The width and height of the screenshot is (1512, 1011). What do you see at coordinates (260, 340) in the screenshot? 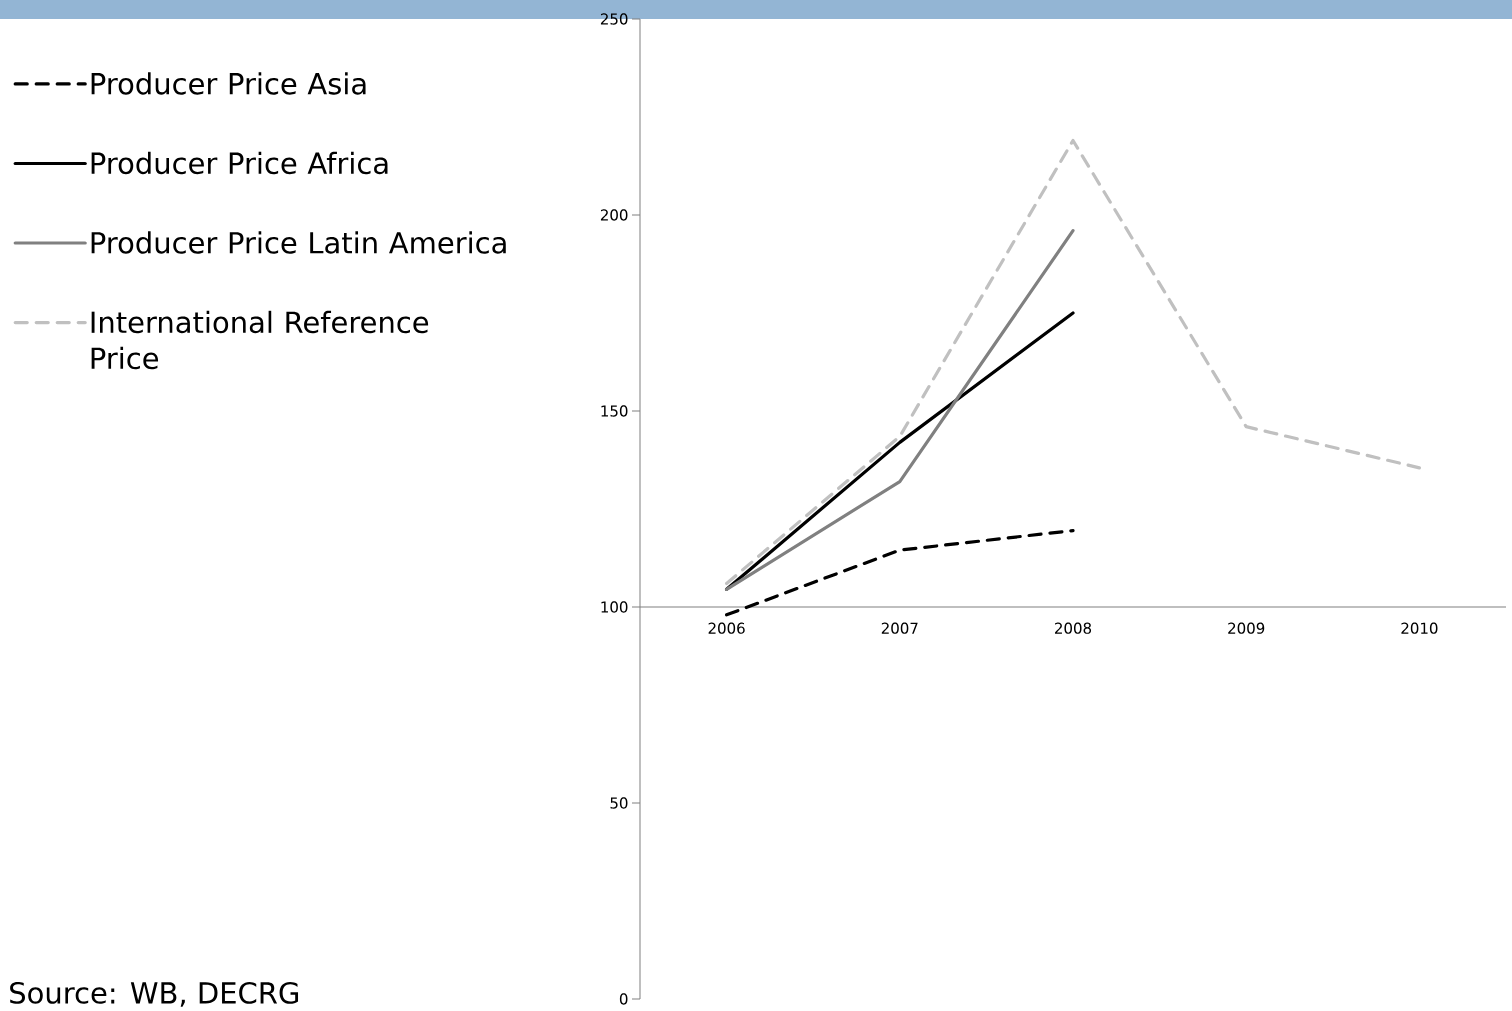
I see `legend-label: International Reference Price` at bounding box center [260, 340].